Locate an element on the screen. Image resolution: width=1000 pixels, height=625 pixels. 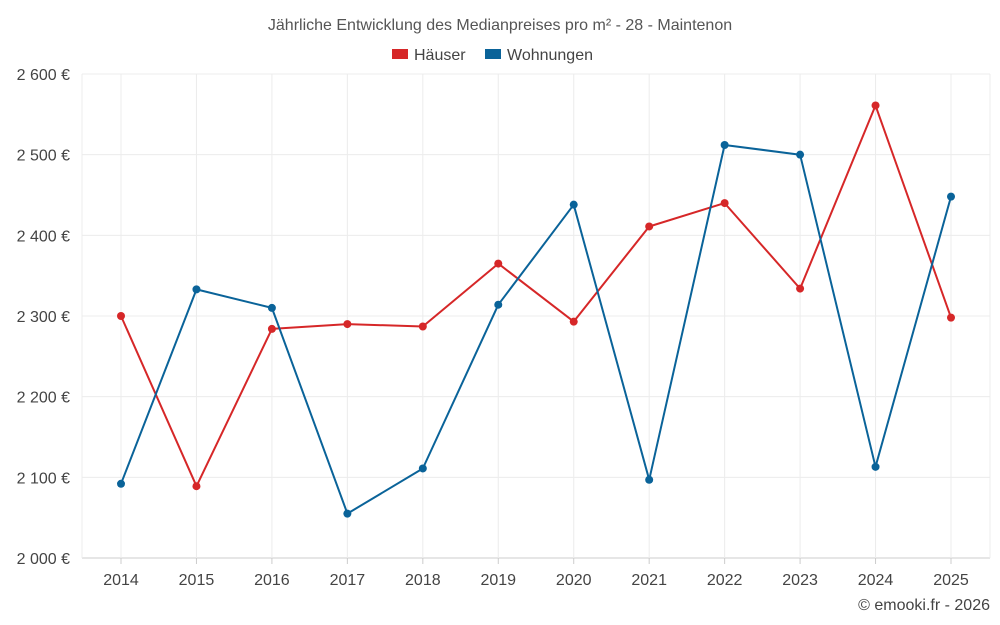
x-tick-label: 2017 is located at coordinates (348, 580).